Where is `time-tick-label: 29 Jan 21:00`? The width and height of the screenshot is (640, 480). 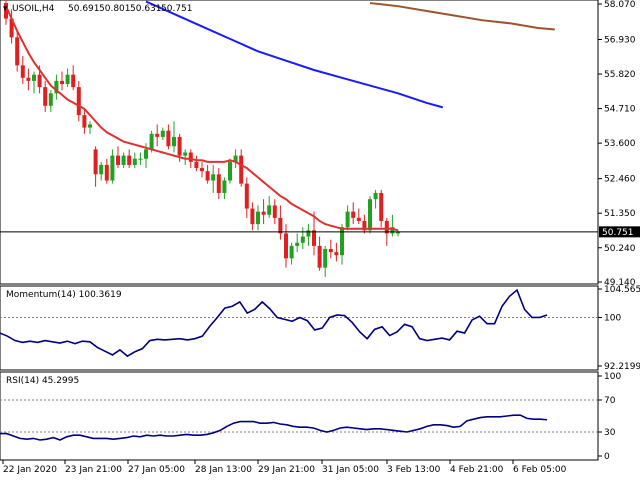
time-tick-label: 29 Jan 21:00 is located at coordinates (286, 470).